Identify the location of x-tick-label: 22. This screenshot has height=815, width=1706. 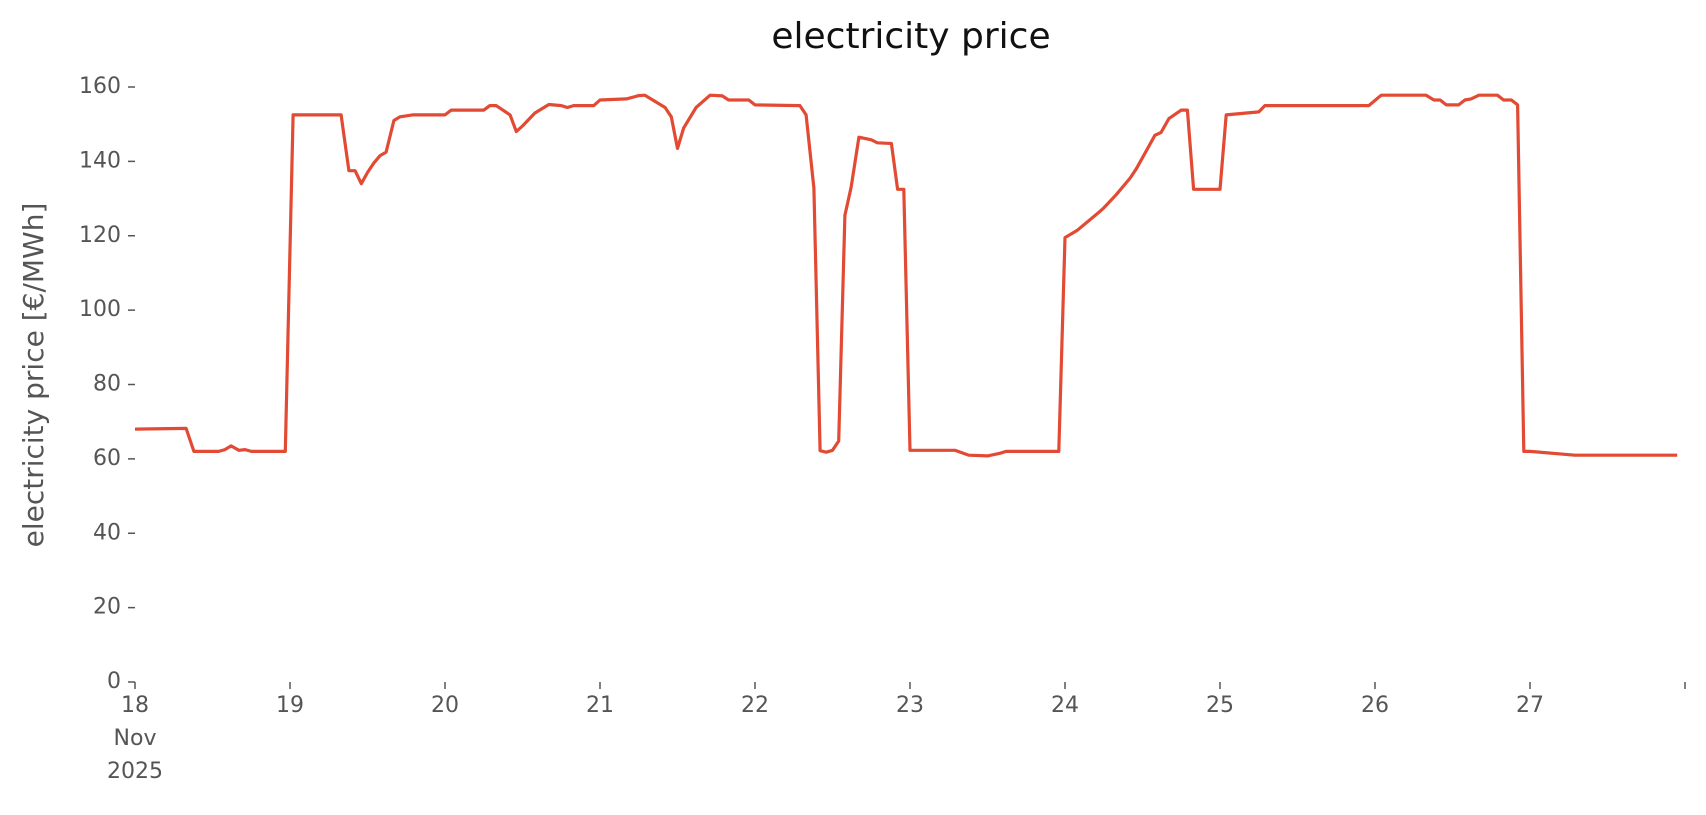
(755, 705).